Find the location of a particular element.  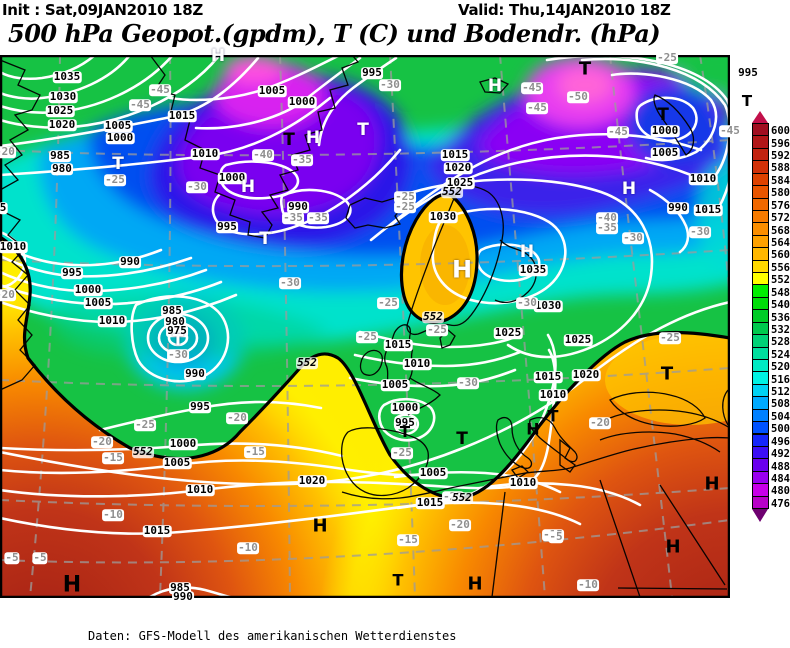

isobar-label: 995 is located at coordinates (748, 73).